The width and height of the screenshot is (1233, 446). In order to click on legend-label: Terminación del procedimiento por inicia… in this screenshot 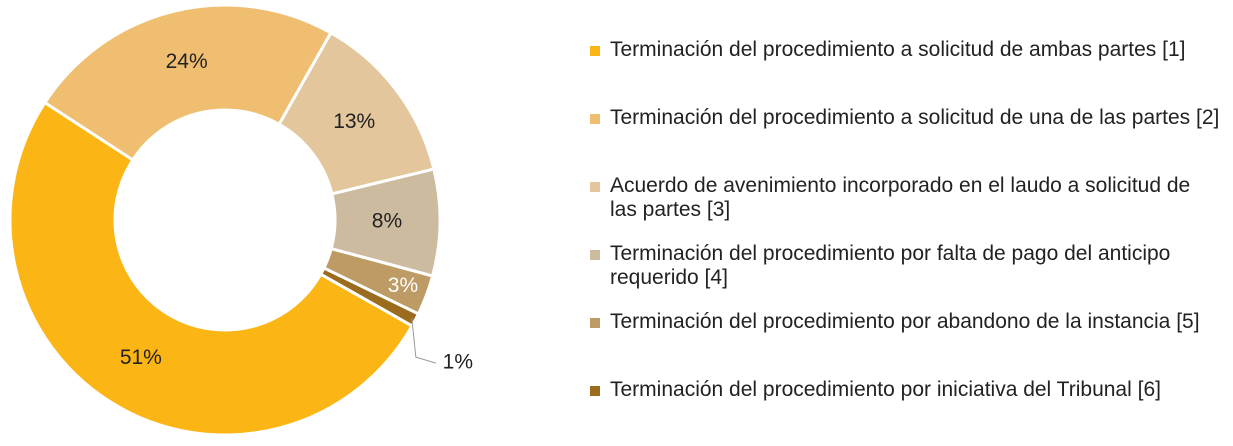, I will do `click(885, 389)`.